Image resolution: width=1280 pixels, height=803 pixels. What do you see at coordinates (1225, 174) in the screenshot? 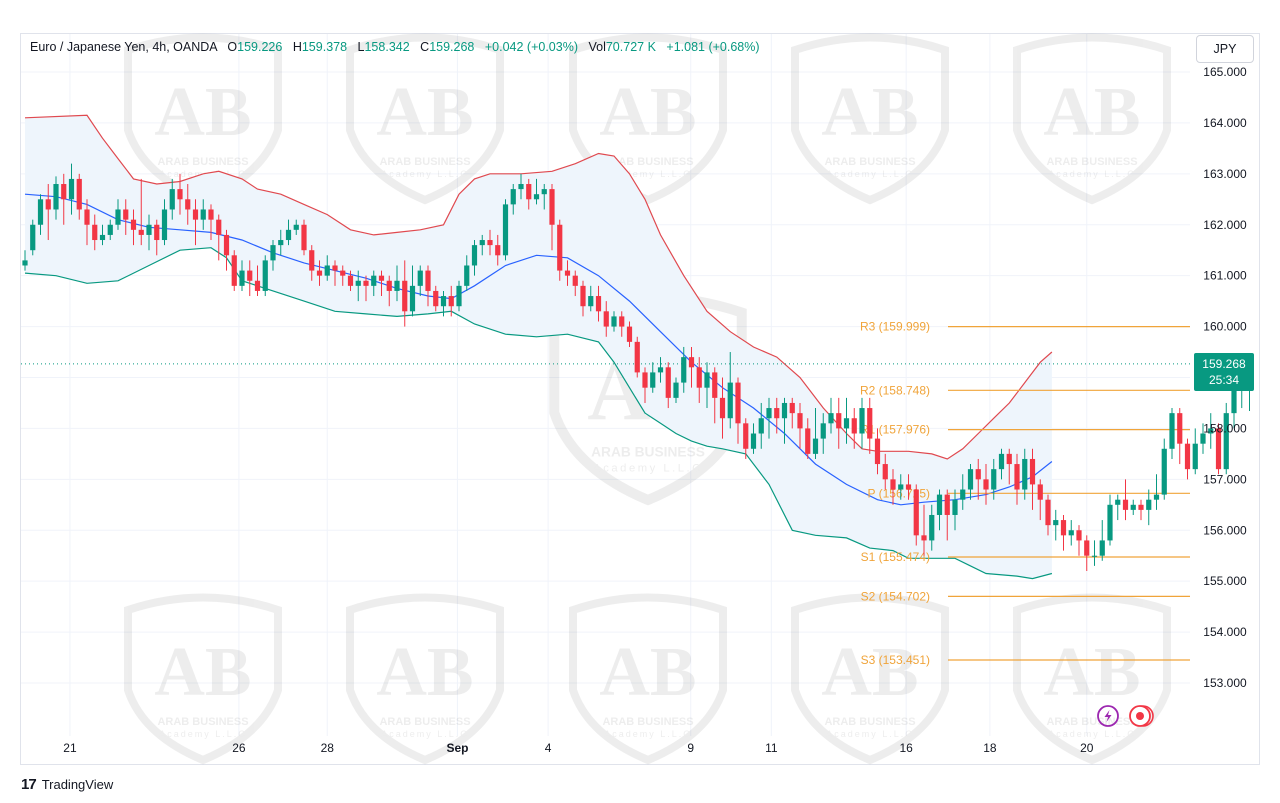
I see `price-tick-label: 163.000` at bounding box center [1225, 174].